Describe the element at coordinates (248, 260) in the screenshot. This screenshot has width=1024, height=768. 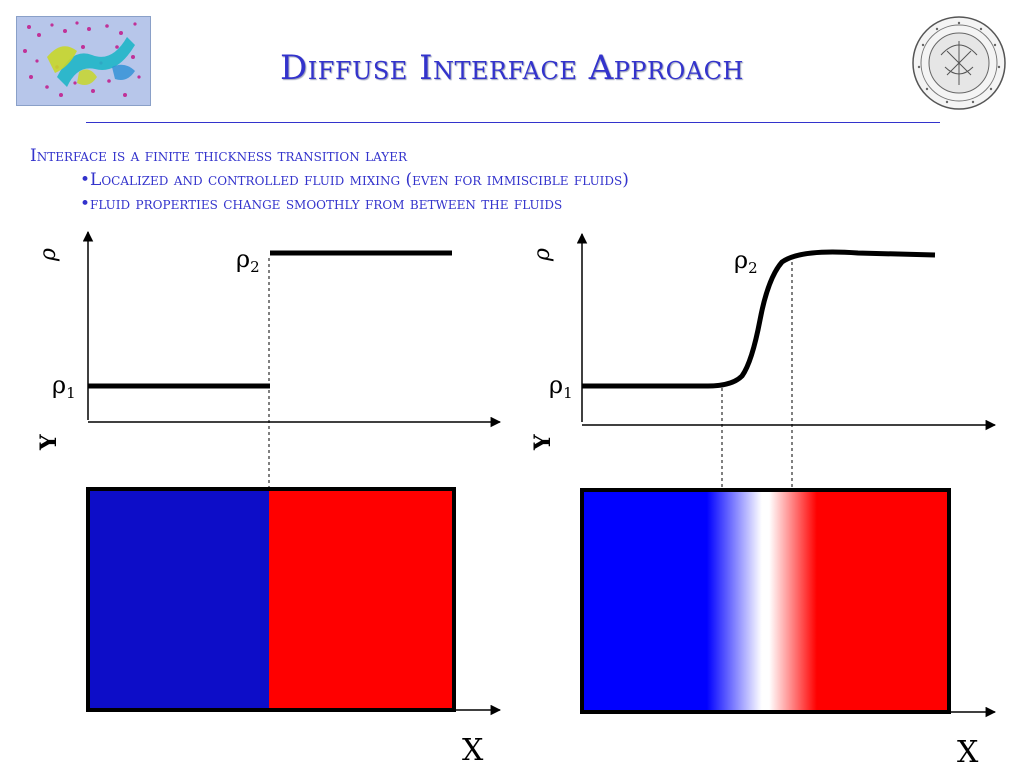
I see `sharp-rho2-label: ρ2` at that location.